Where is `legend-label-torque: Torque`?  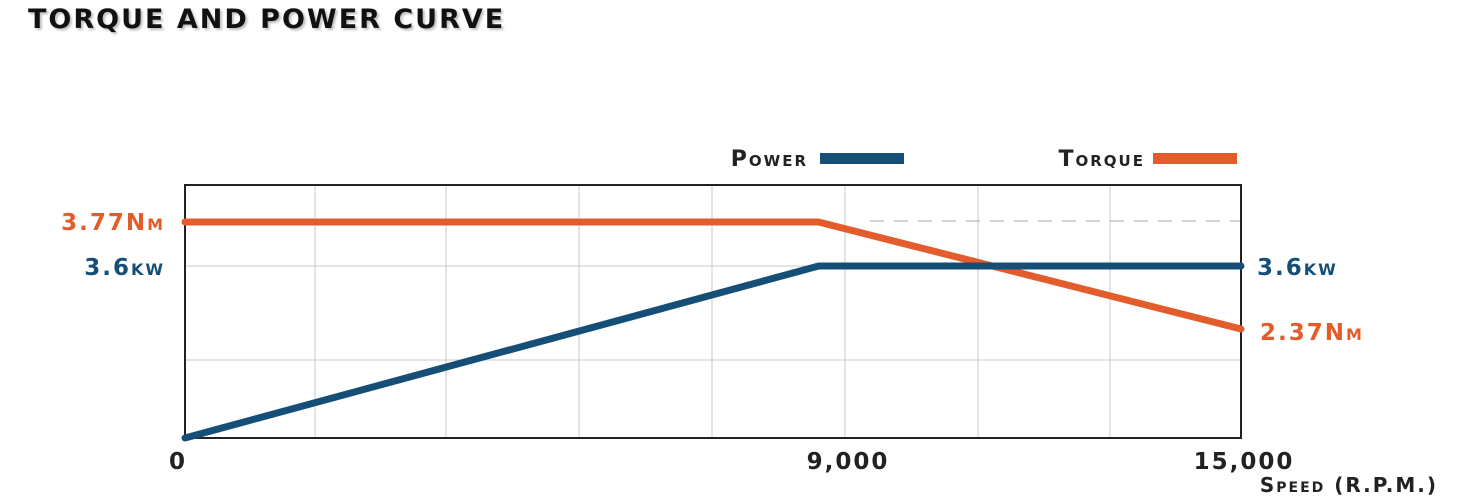
legend-label-torque: Torque is located at coordinates (1102, 159).